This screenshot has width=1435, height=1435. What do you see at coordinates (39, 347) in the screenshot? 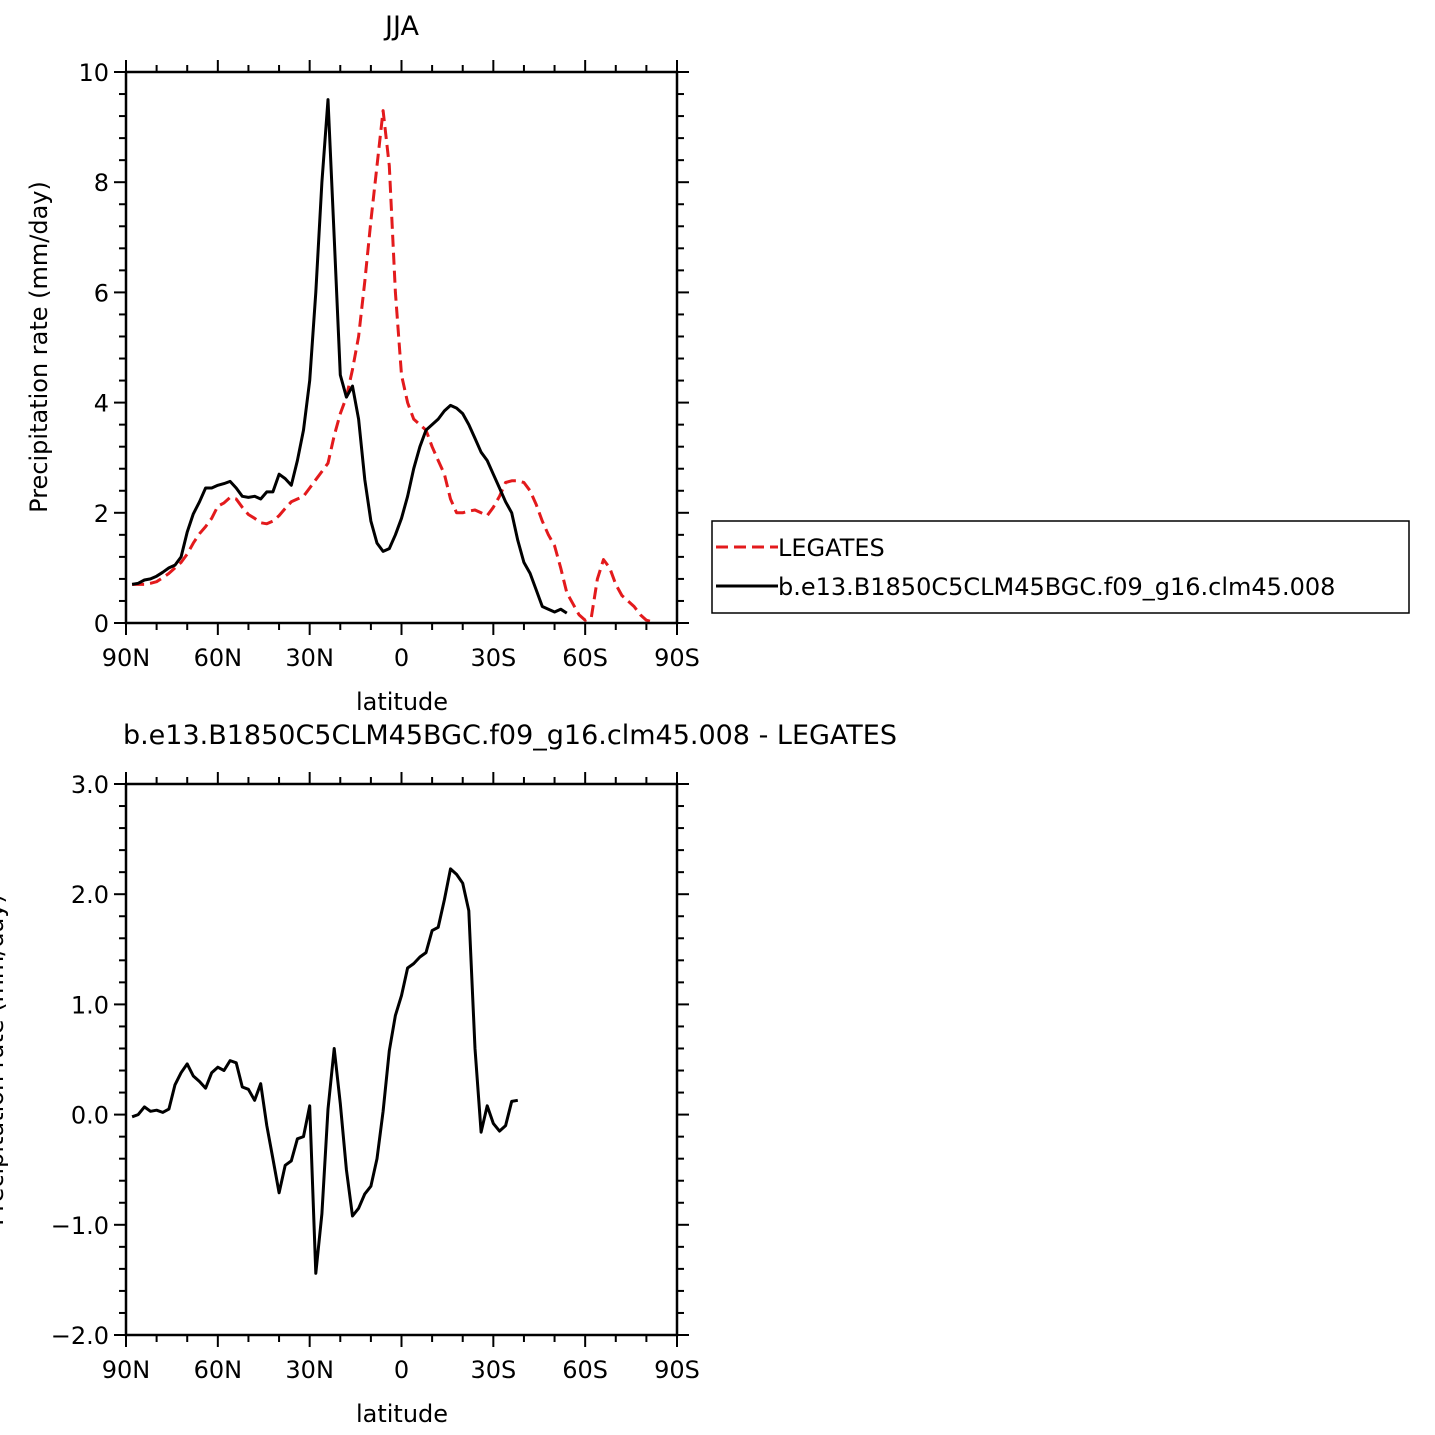
I see `top-y-axis-title: Precipitation rate (mm/day)` at bounding box center [39, 347].